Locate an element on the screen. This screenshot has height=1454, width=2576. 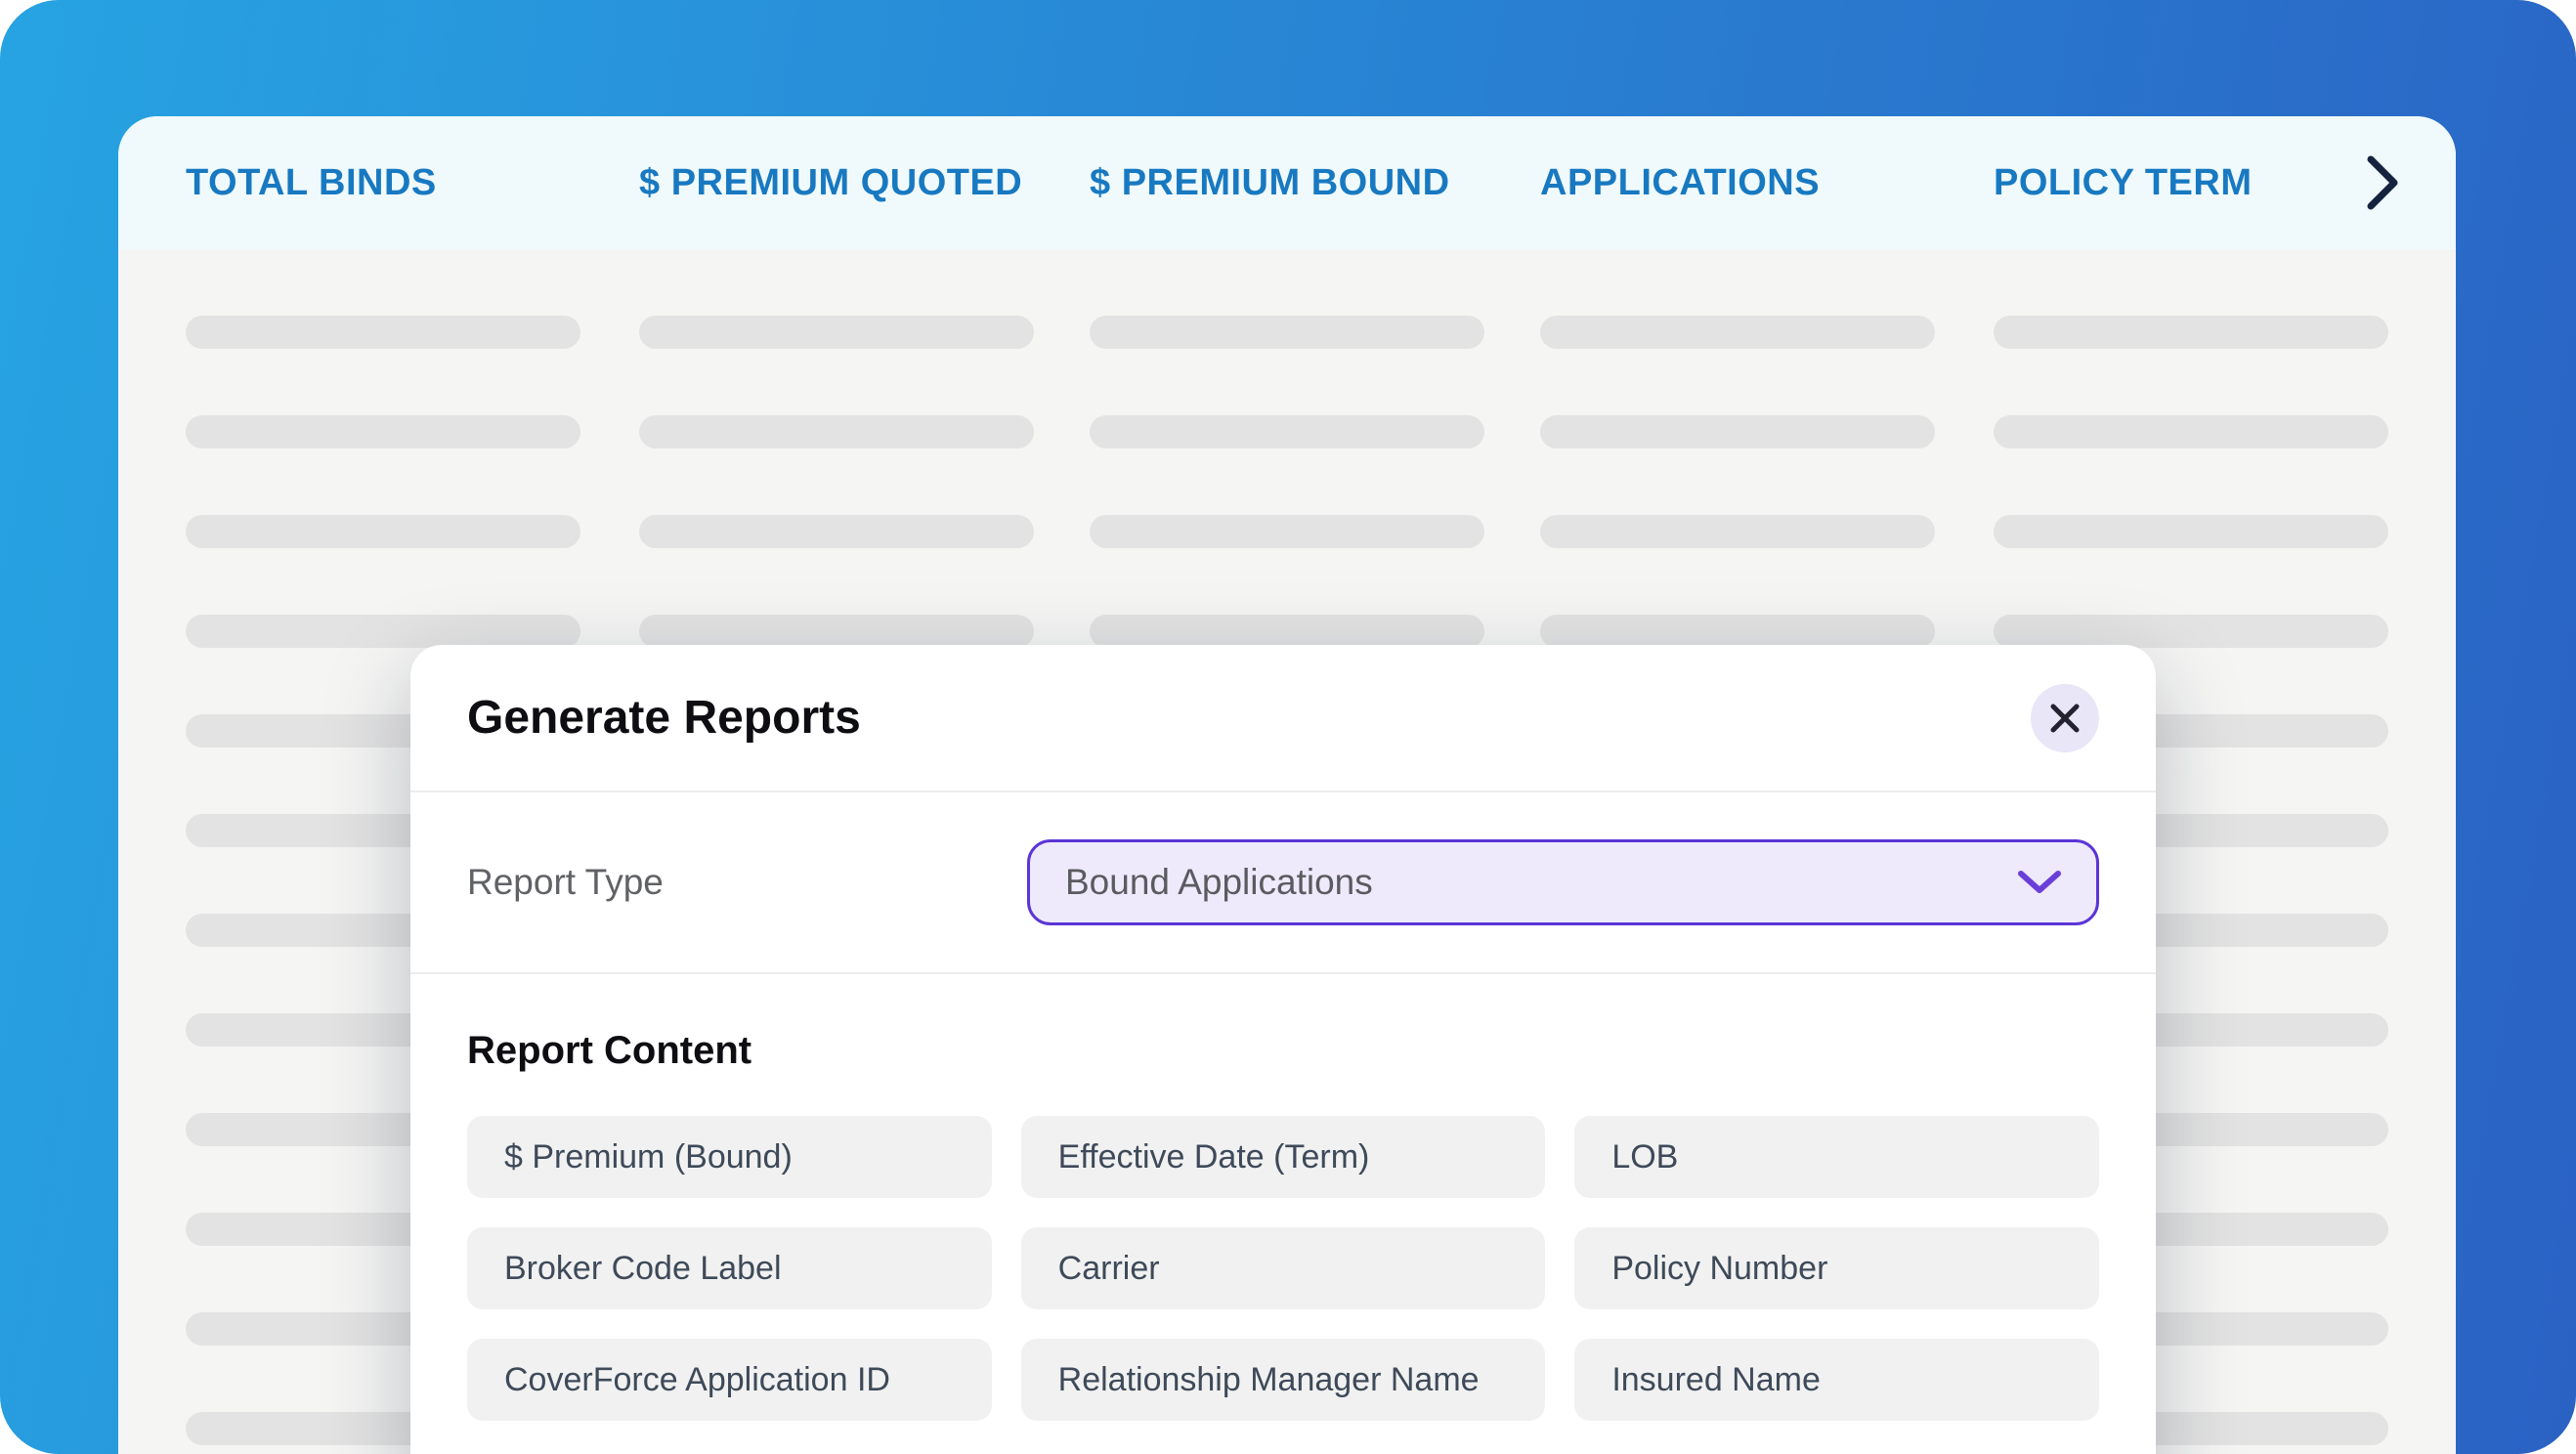
close-button is located at coordinates (2065, 717).